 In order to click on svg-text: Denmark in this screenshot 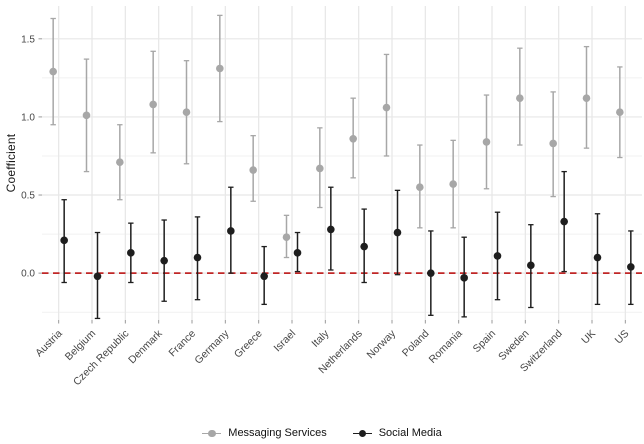, I will do `click(145, 346)`.